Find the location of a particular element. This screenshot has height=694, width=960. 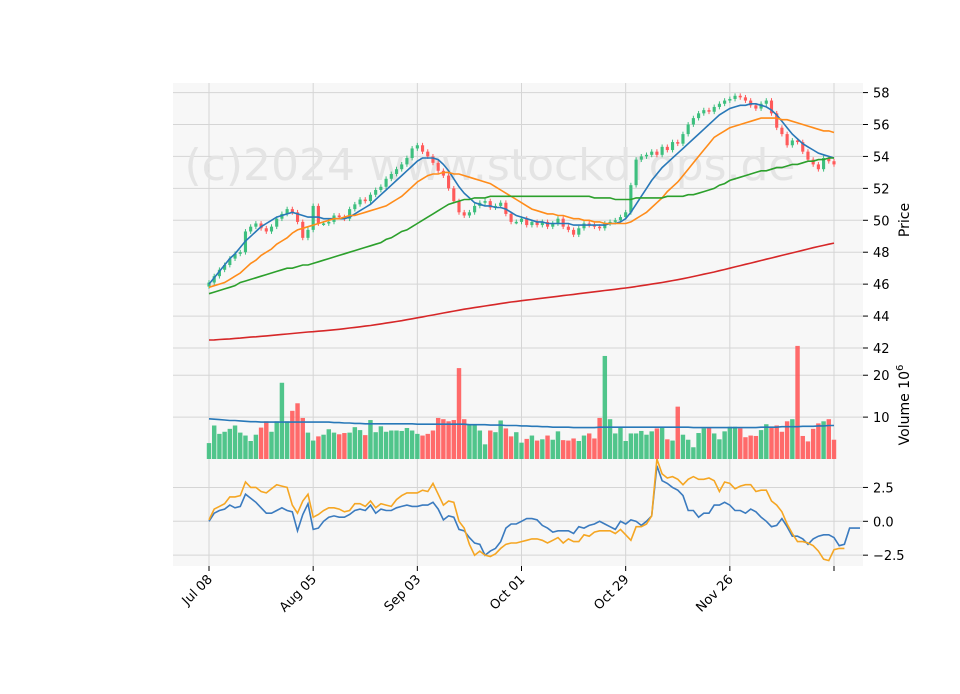

price-y-tick-label: 52 is located at coordinates (881, 189).